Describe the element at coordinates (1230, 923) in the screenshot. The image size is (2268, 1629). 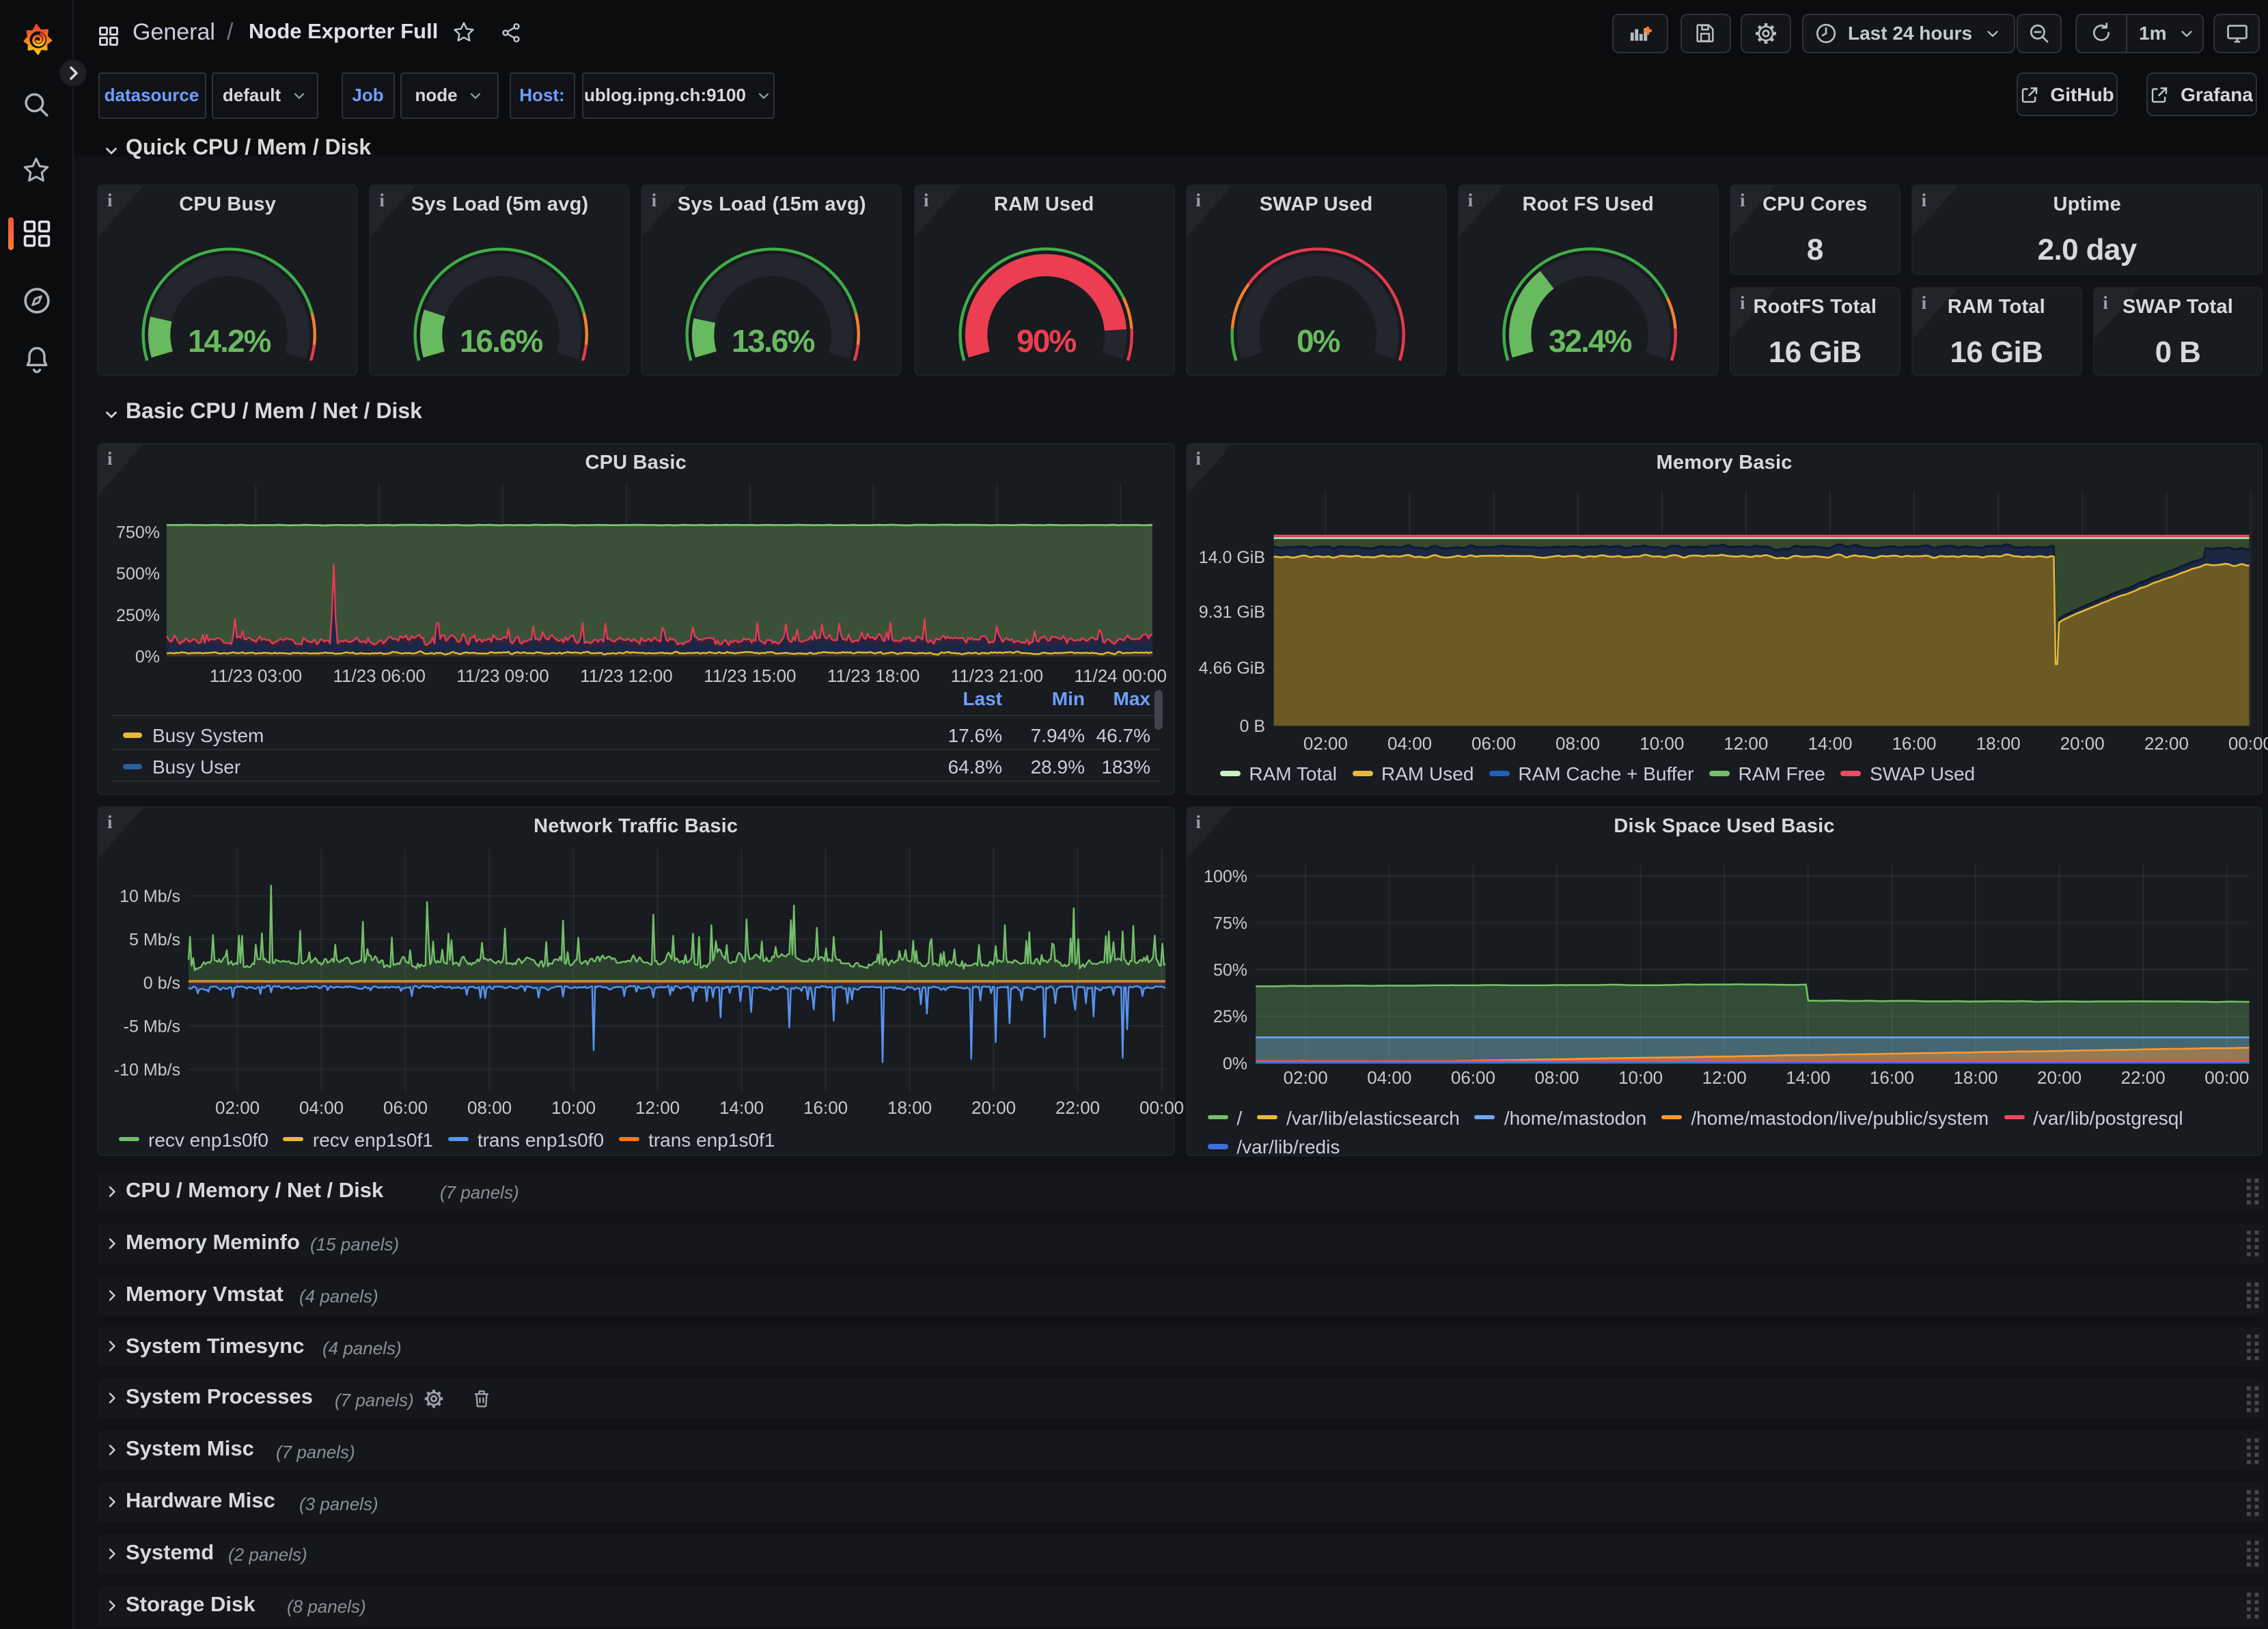
I see `svg-text: 75%` at that location.